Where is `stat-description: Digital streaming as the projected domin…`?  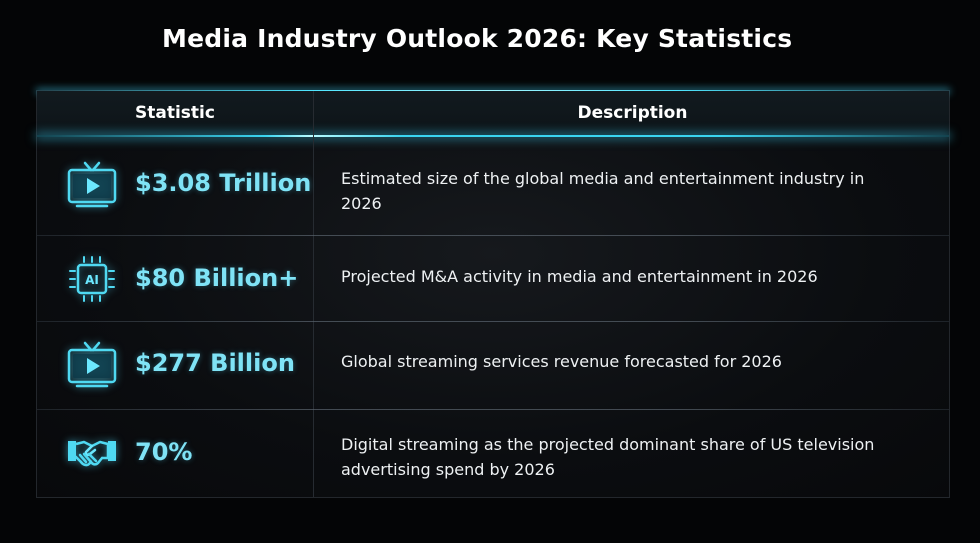
stat-description: Digital streaming as the projected domin… is located at coordinates (608, 457).